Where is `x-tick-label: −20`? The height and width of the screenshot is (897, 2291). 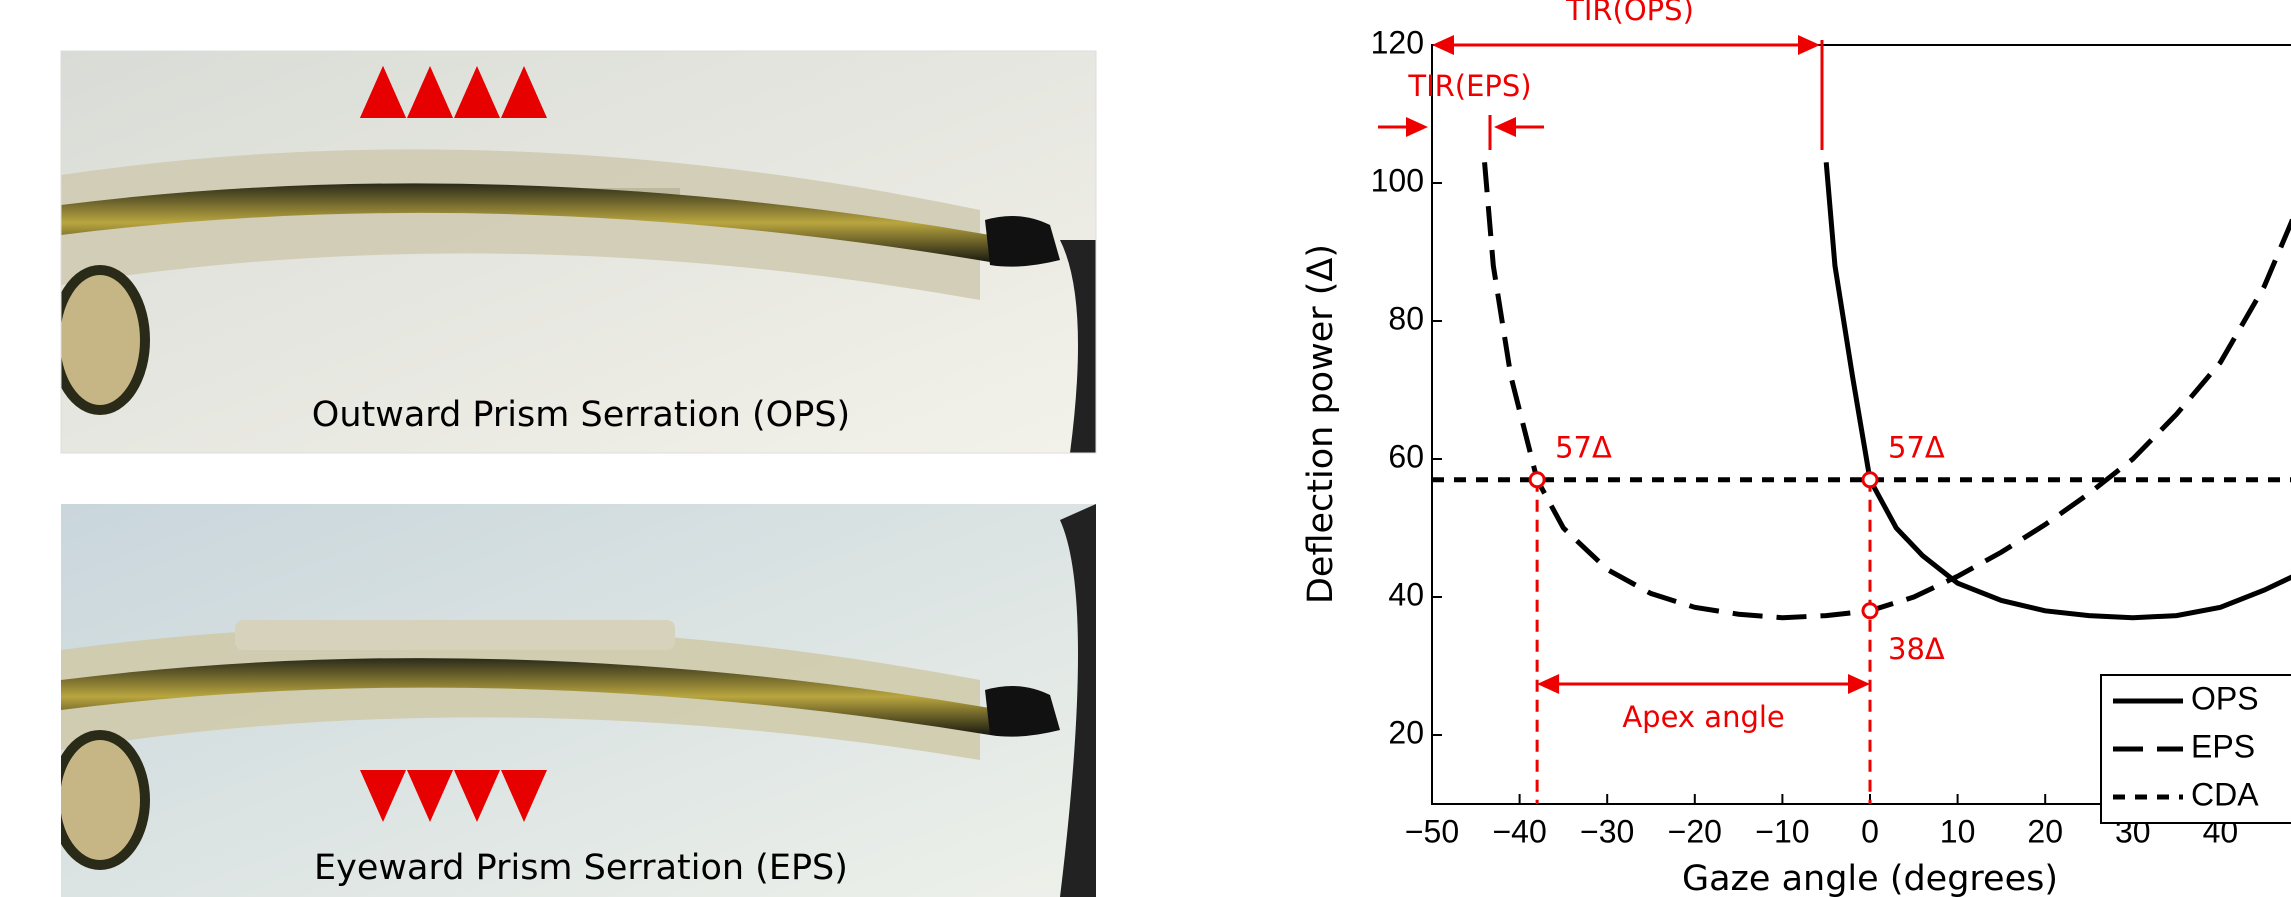 x-tick-label: −20 is located at coordinates (1695, 831).